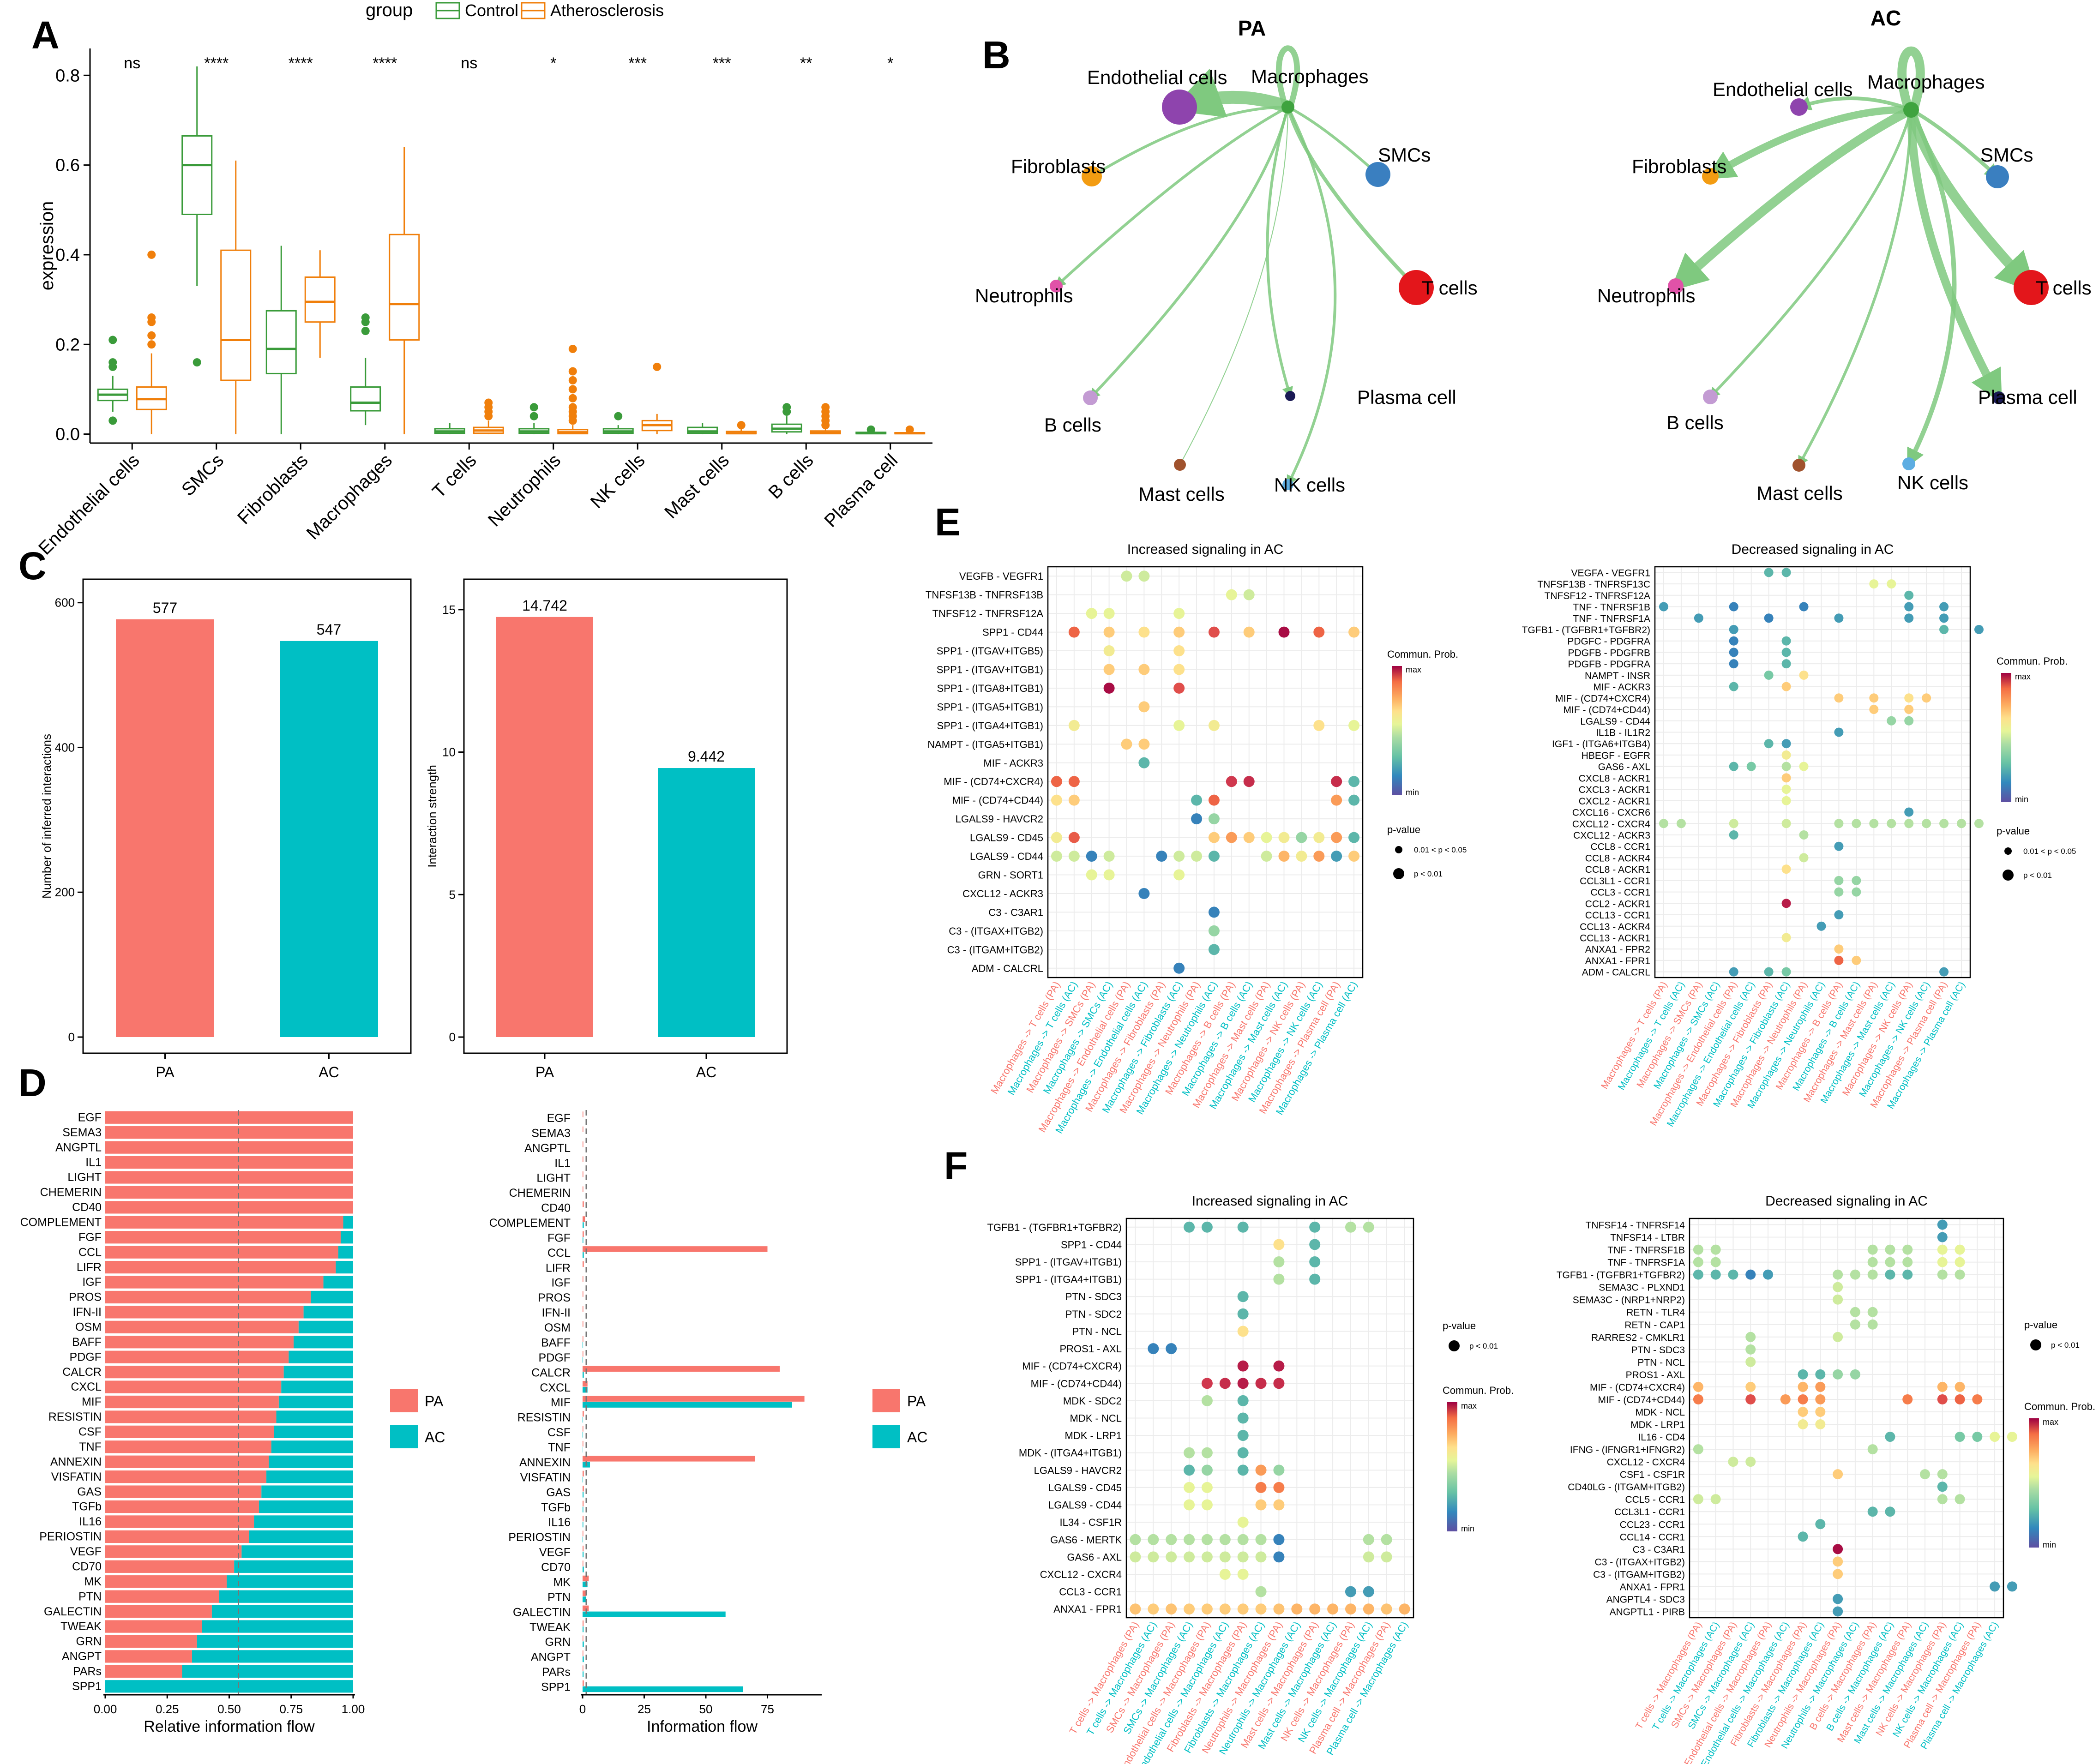 Image resolution: width=2099 pixels, height=1764 pixels. What do you see at coordinates (530, 1223) in the screenshot?
I see `row-label: COMPLEMENT` at bounding box center [530, 1223].